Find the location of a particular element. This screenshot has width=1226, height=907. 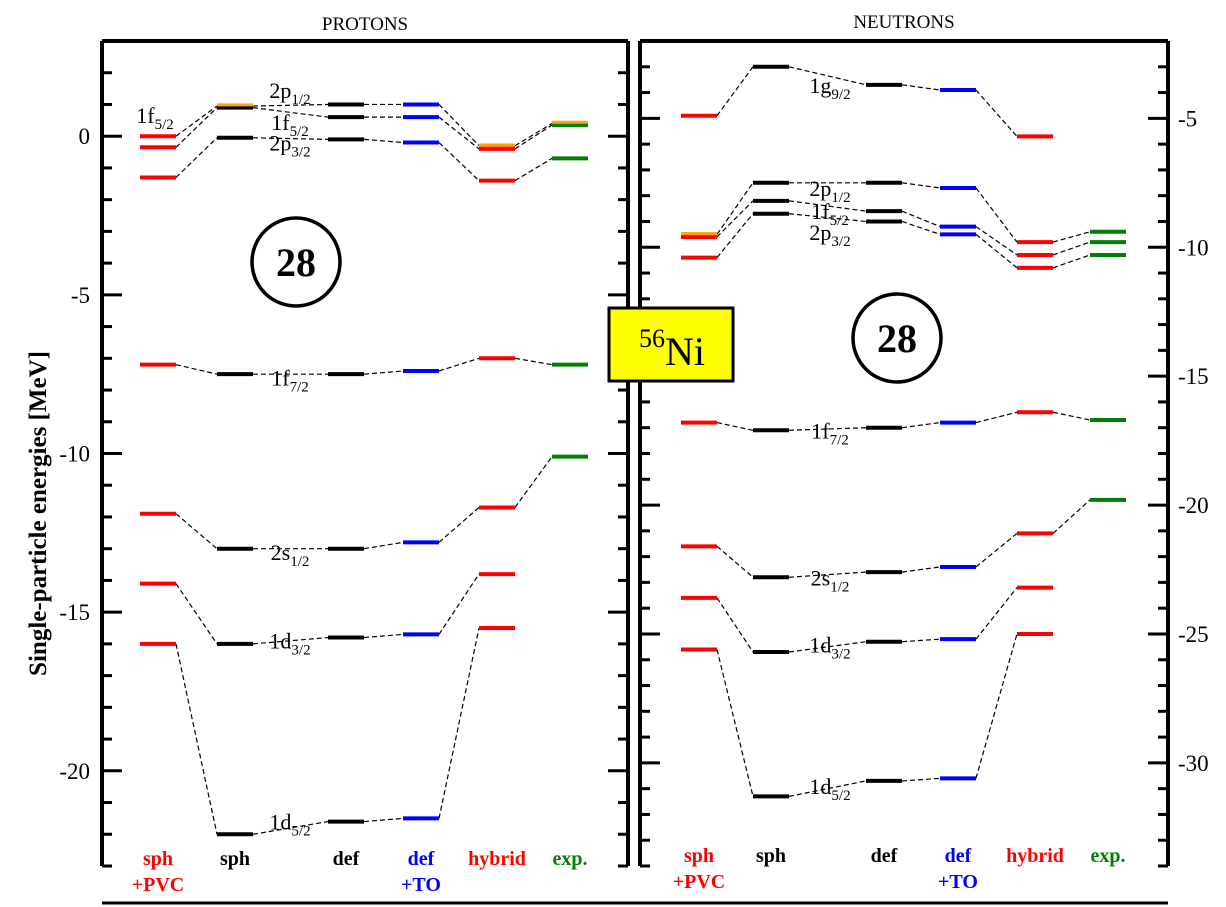

panel-title: NEUTRONS is located at coordinates (903, 22).